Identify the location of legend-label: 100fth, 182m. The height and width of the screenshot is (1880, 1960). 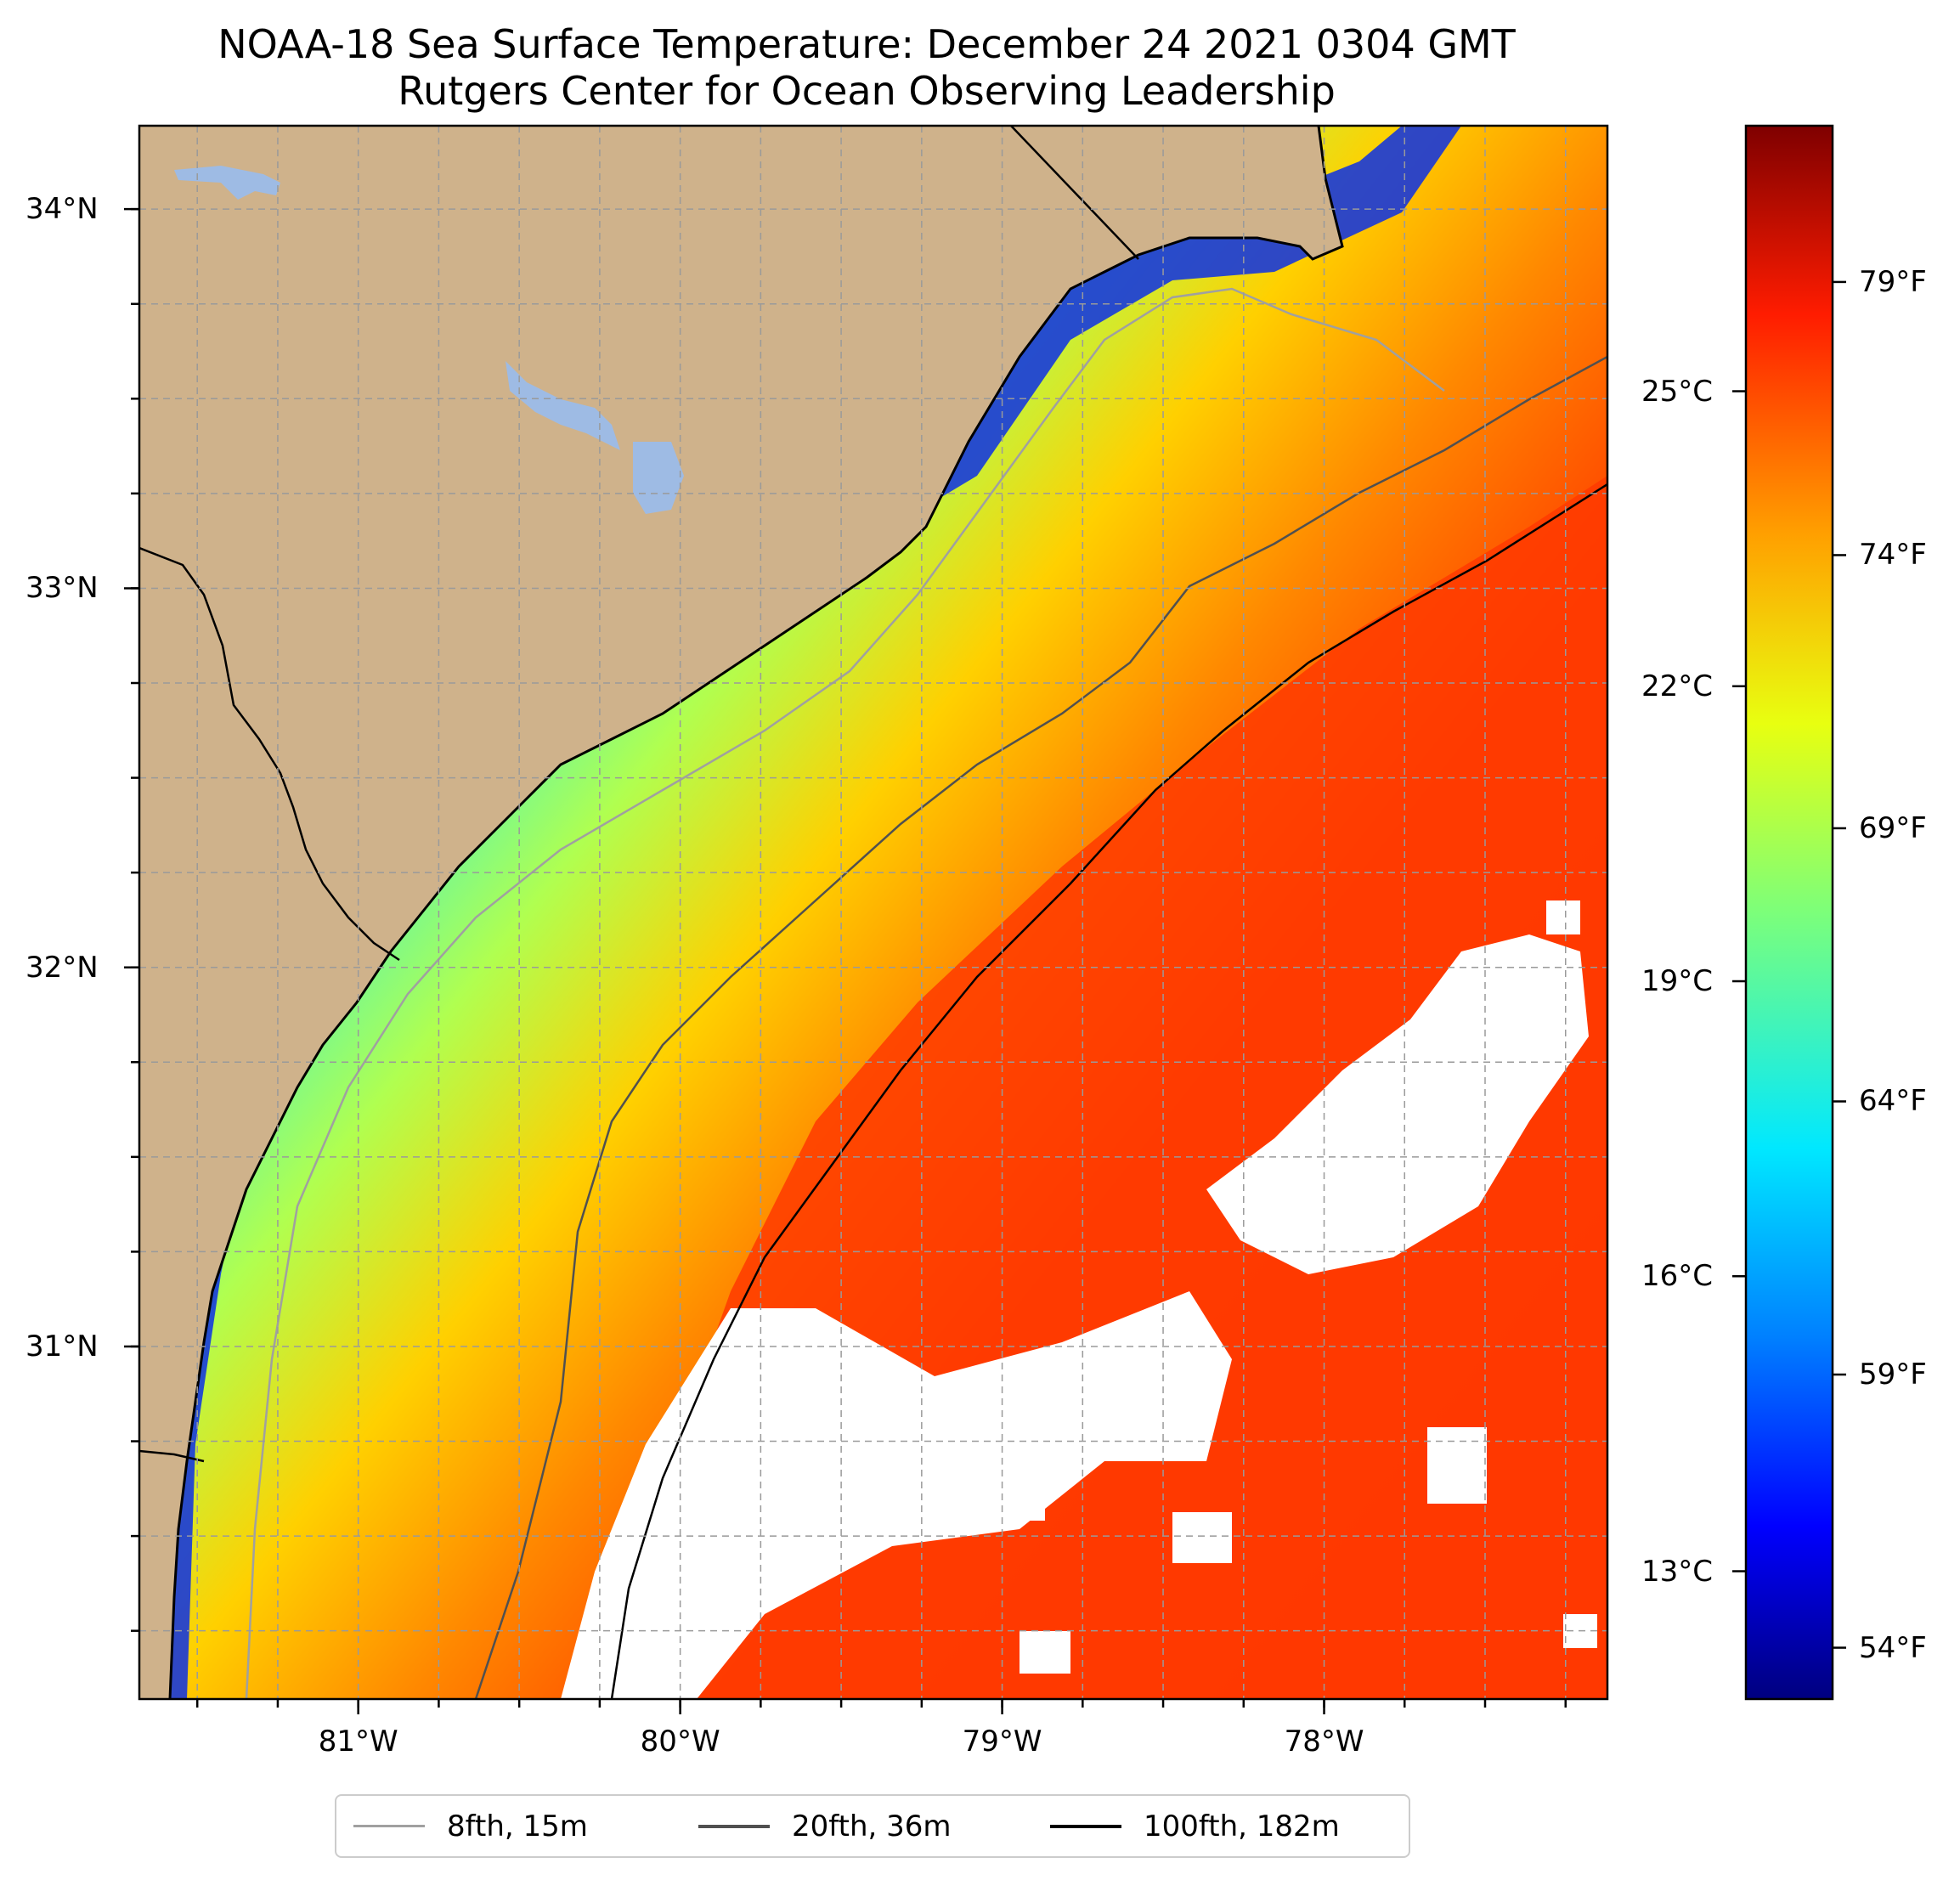
(1242, 1826).